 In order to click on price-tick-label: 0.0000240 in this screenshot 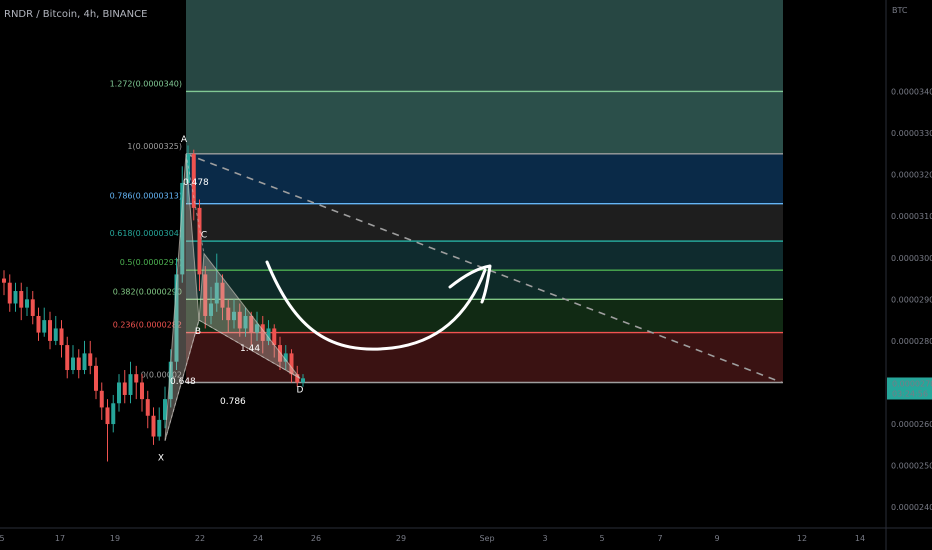, I will do `click(911, 507)`.